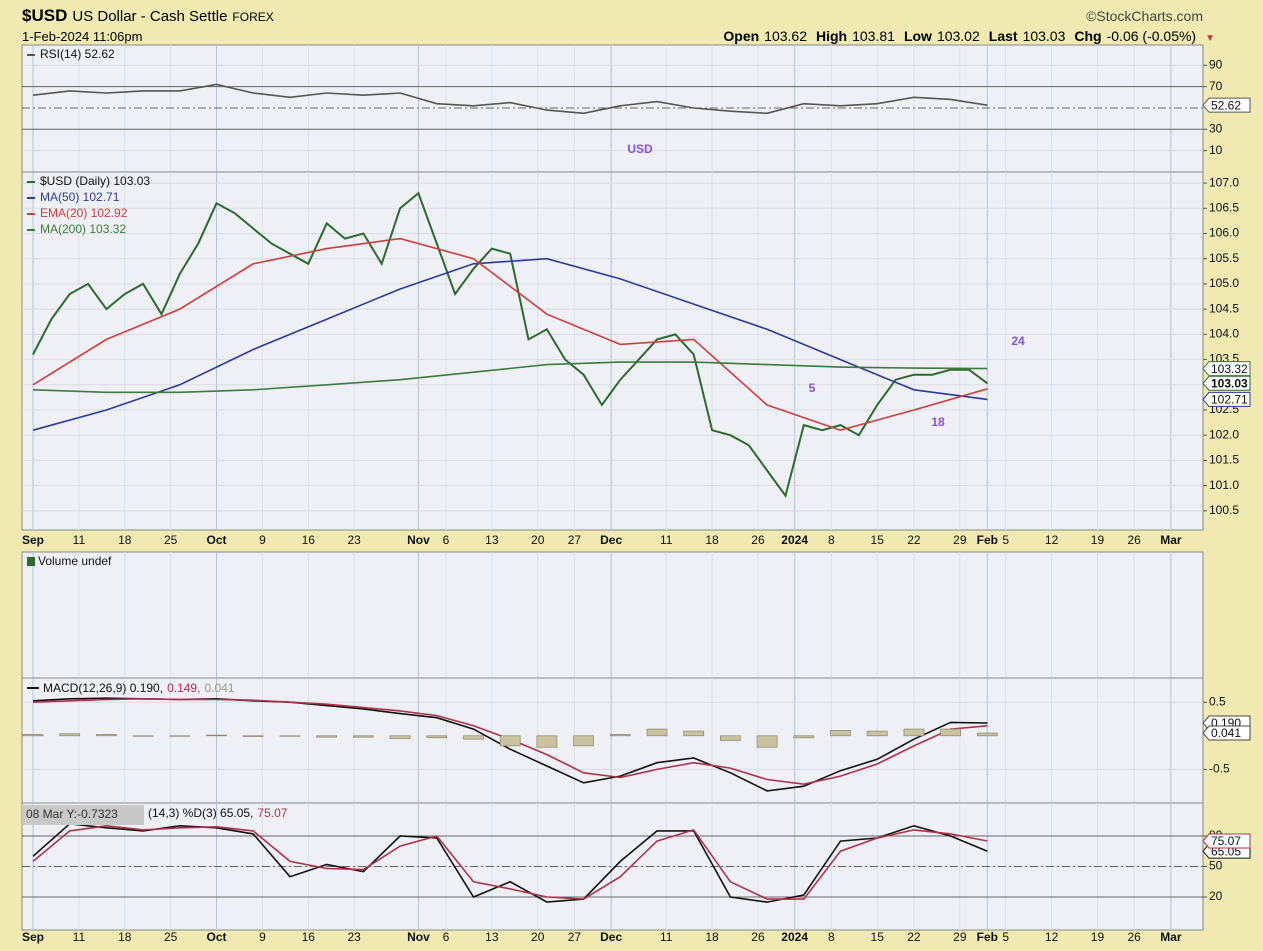  What do you see at coordinates (1229, 369) in the screenshot?
I see `value-tag-label: 103.32` at bounding box center [1229, 369].